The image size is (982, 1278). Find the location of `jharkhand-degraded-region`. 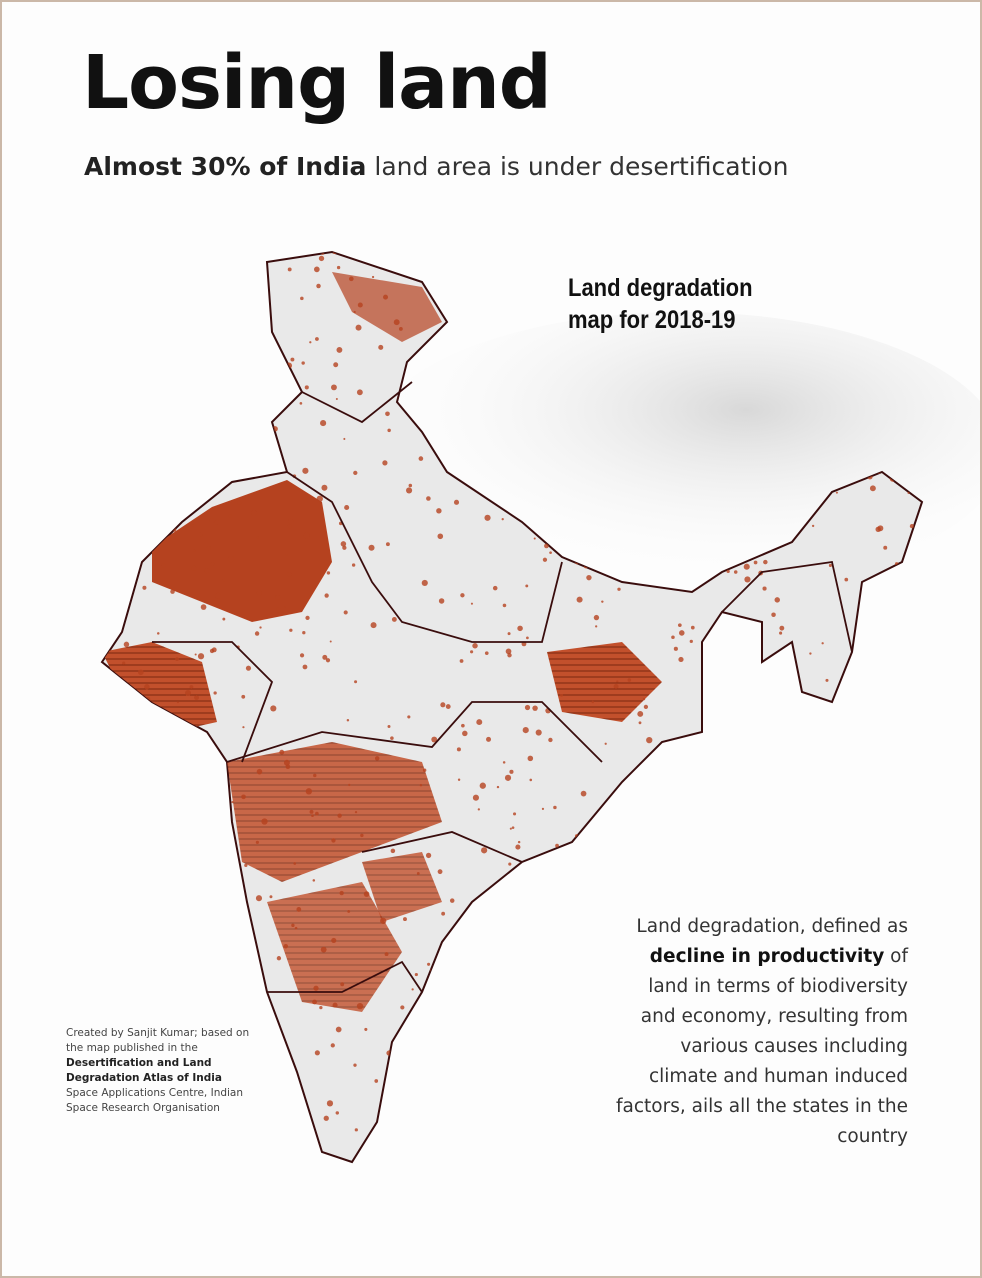

jharkhand-degraded-region is located at coordinates (604, 682).